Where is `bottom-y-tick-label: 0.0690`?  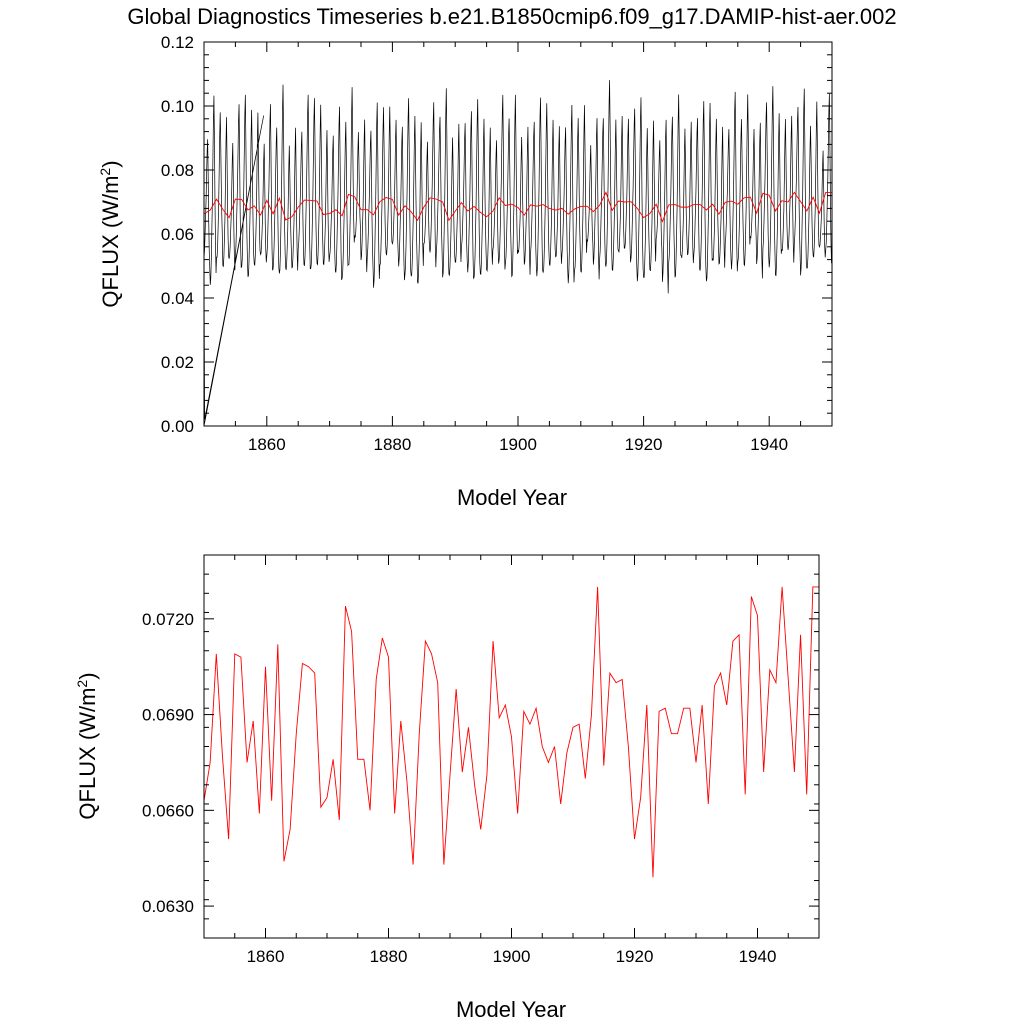 bottom-y-tick-label: 0.0690 is located at coordinates (168, 715).